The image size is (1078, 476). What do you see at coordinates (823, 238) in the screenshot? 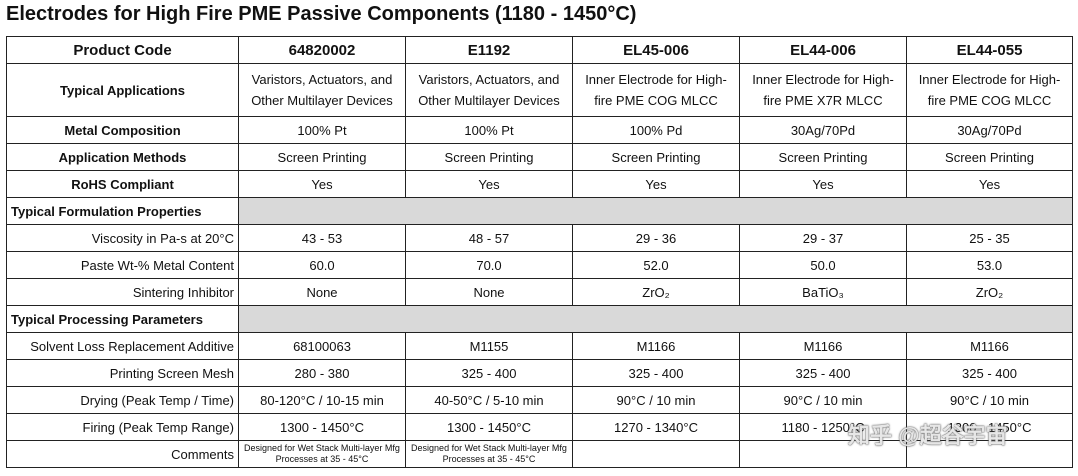
I see `value-cell: 29 - 37` at bounding box center [823, 238].